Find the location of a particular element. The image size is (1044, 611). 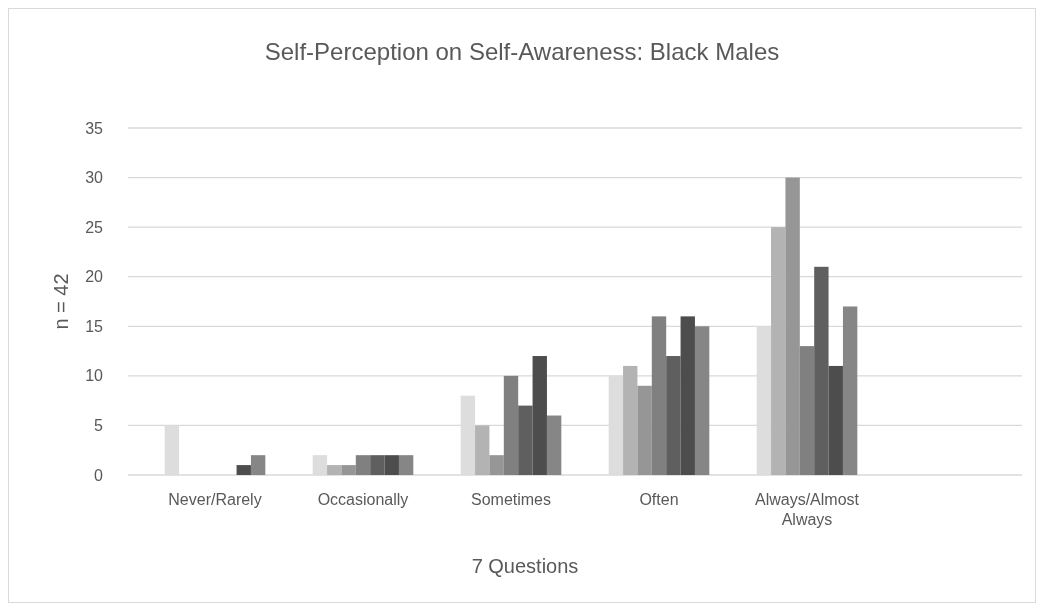

y-tick-label: 0 is located at coordinates (99, 475).